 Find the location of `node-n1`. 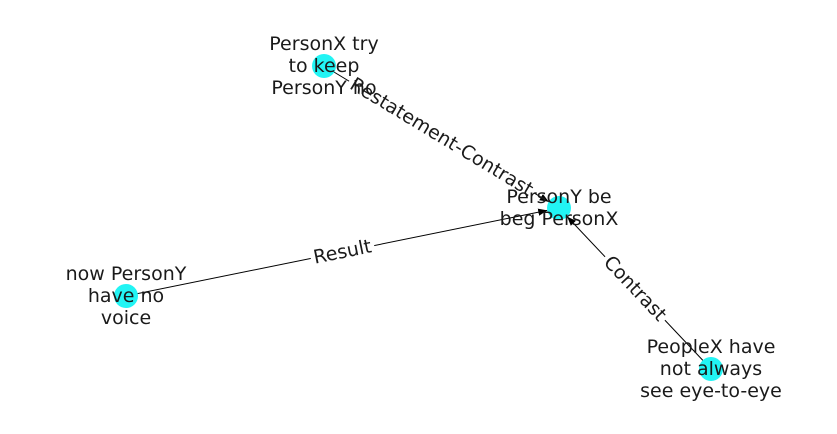

node-n1 is located at coordinates (324, 66).